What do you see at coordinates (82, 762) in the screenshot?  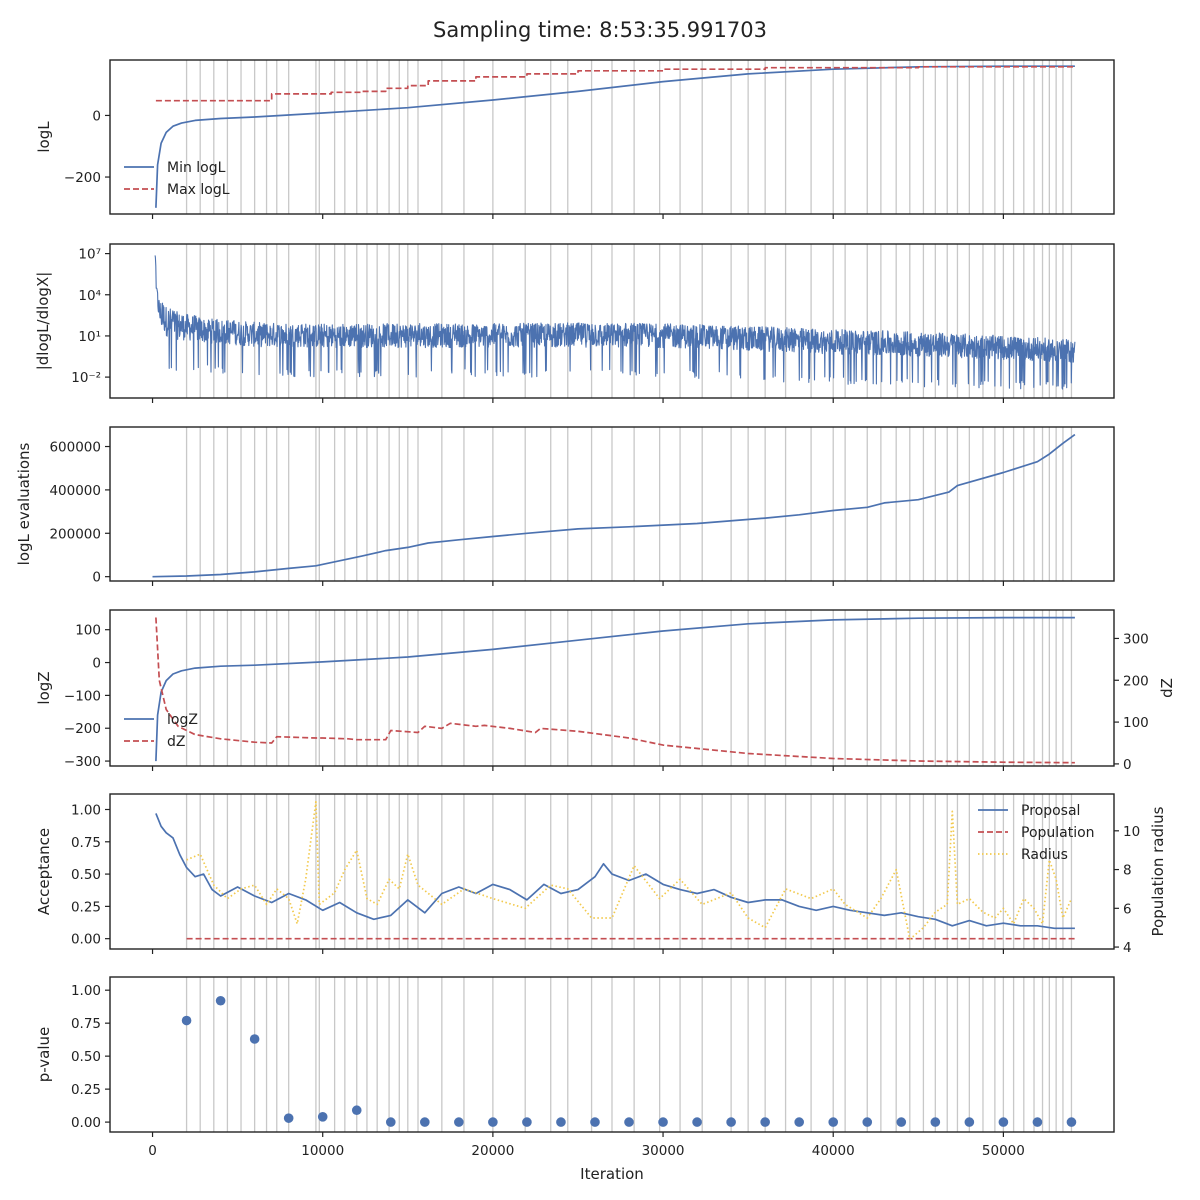 I see `y-tick-label: −300` at bounding box center [82, 762].